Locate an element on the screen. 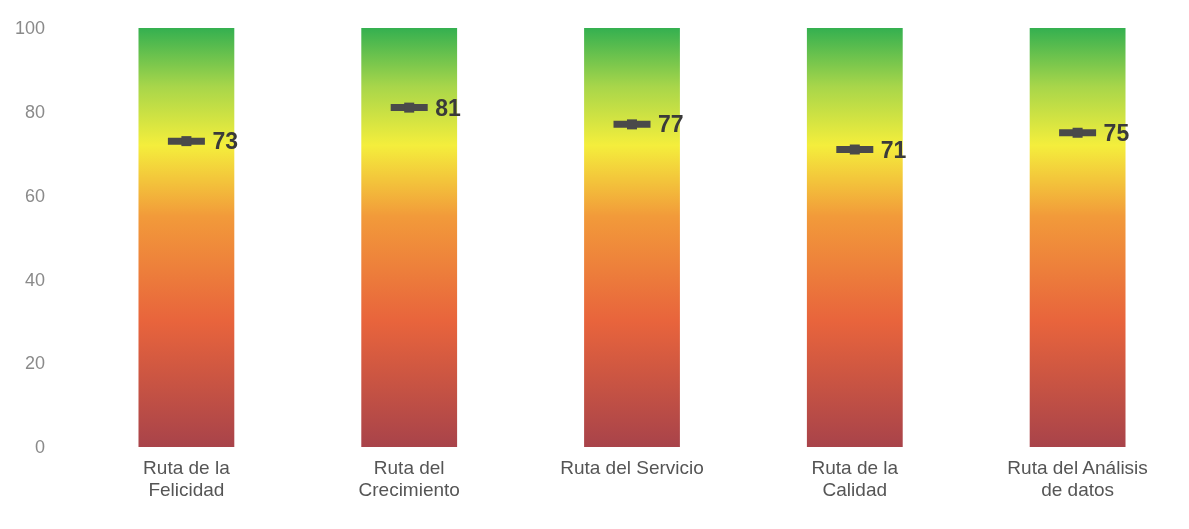  x-tick-label: Ruta de la Calidad is located at coordinates (855, 479).